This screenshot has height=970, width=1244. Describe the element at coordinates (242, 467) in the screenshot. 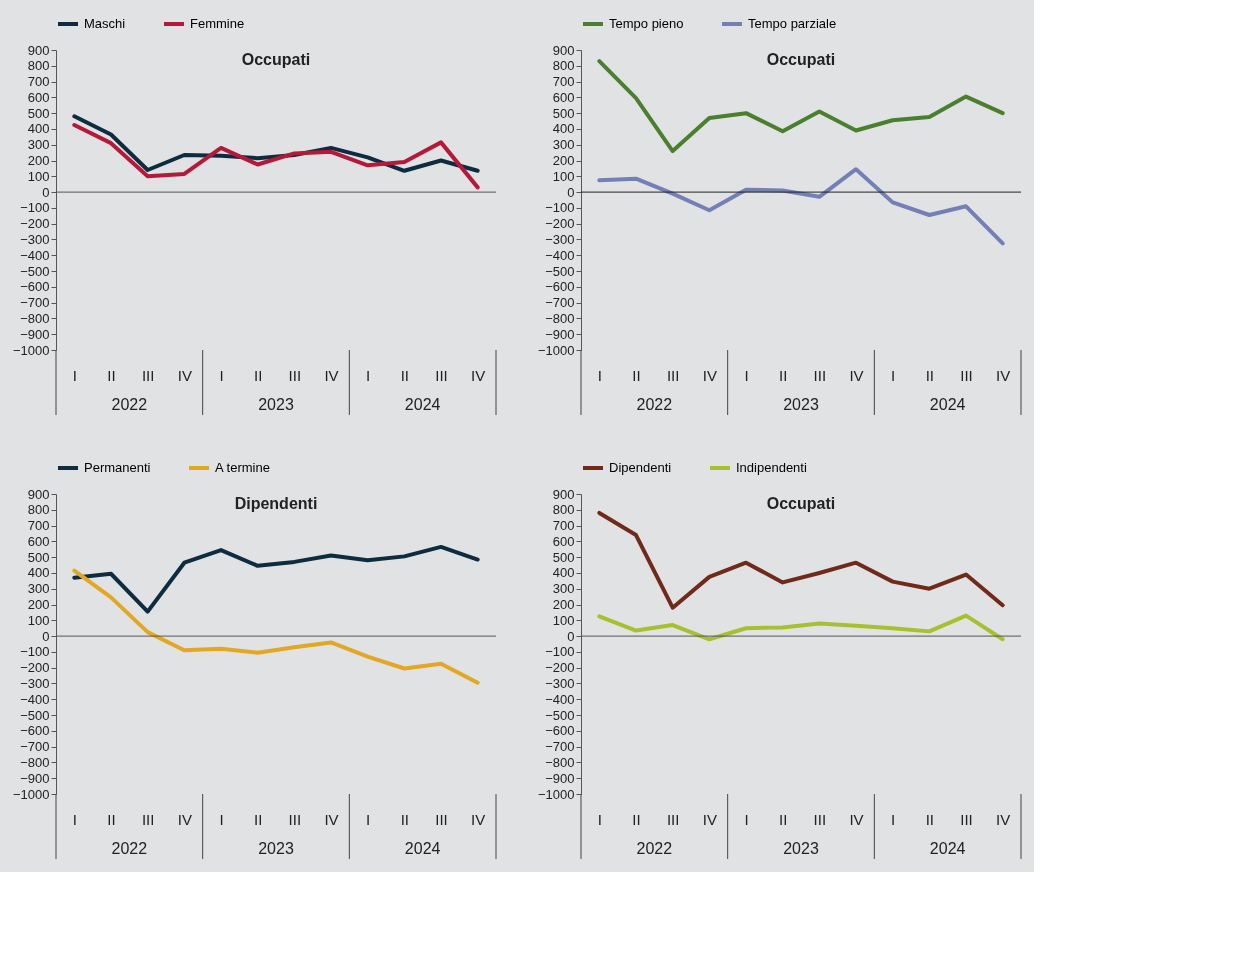

I see `legend-label: A termine` at that location.